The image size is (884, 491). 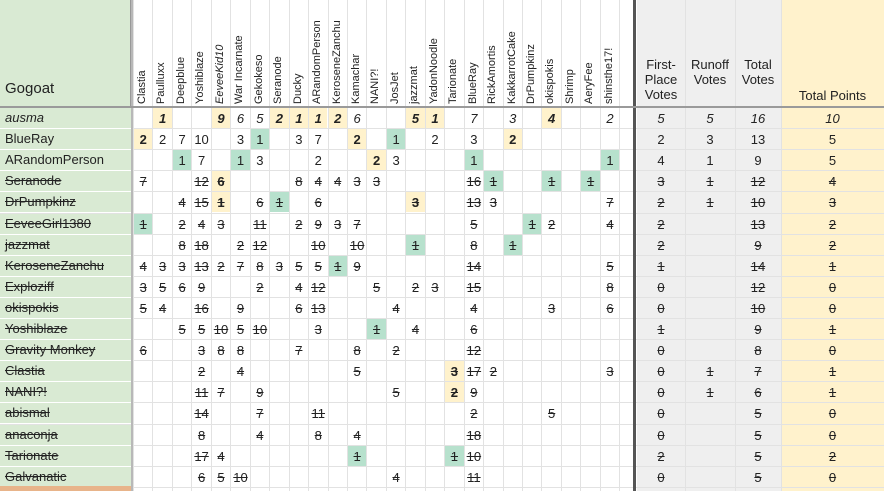 What do you see at coordinates (65, 372) in the screenshot?
I see `candidate-name-clastia: Clastia` at bounding box center [65, 372].